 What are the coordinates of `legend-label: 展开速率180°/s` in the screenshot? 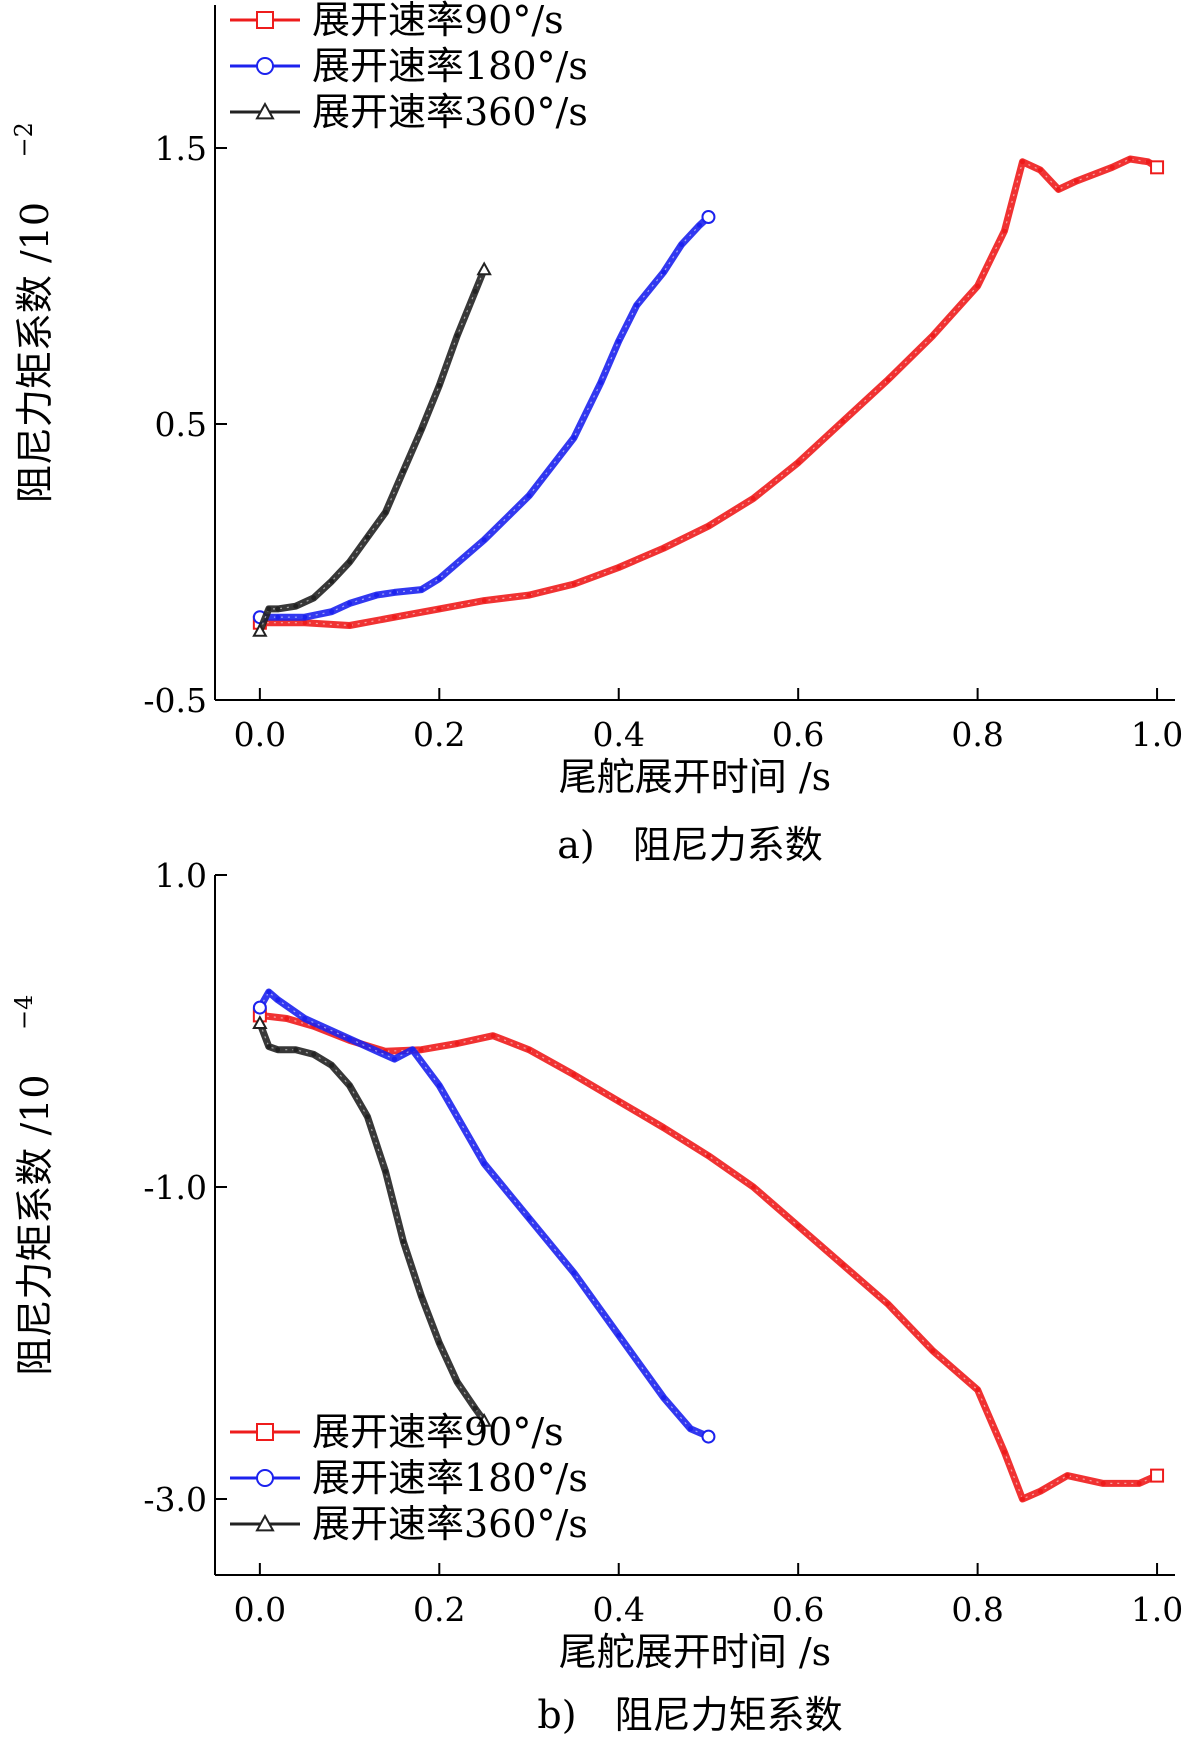 It's located at (450, 66).